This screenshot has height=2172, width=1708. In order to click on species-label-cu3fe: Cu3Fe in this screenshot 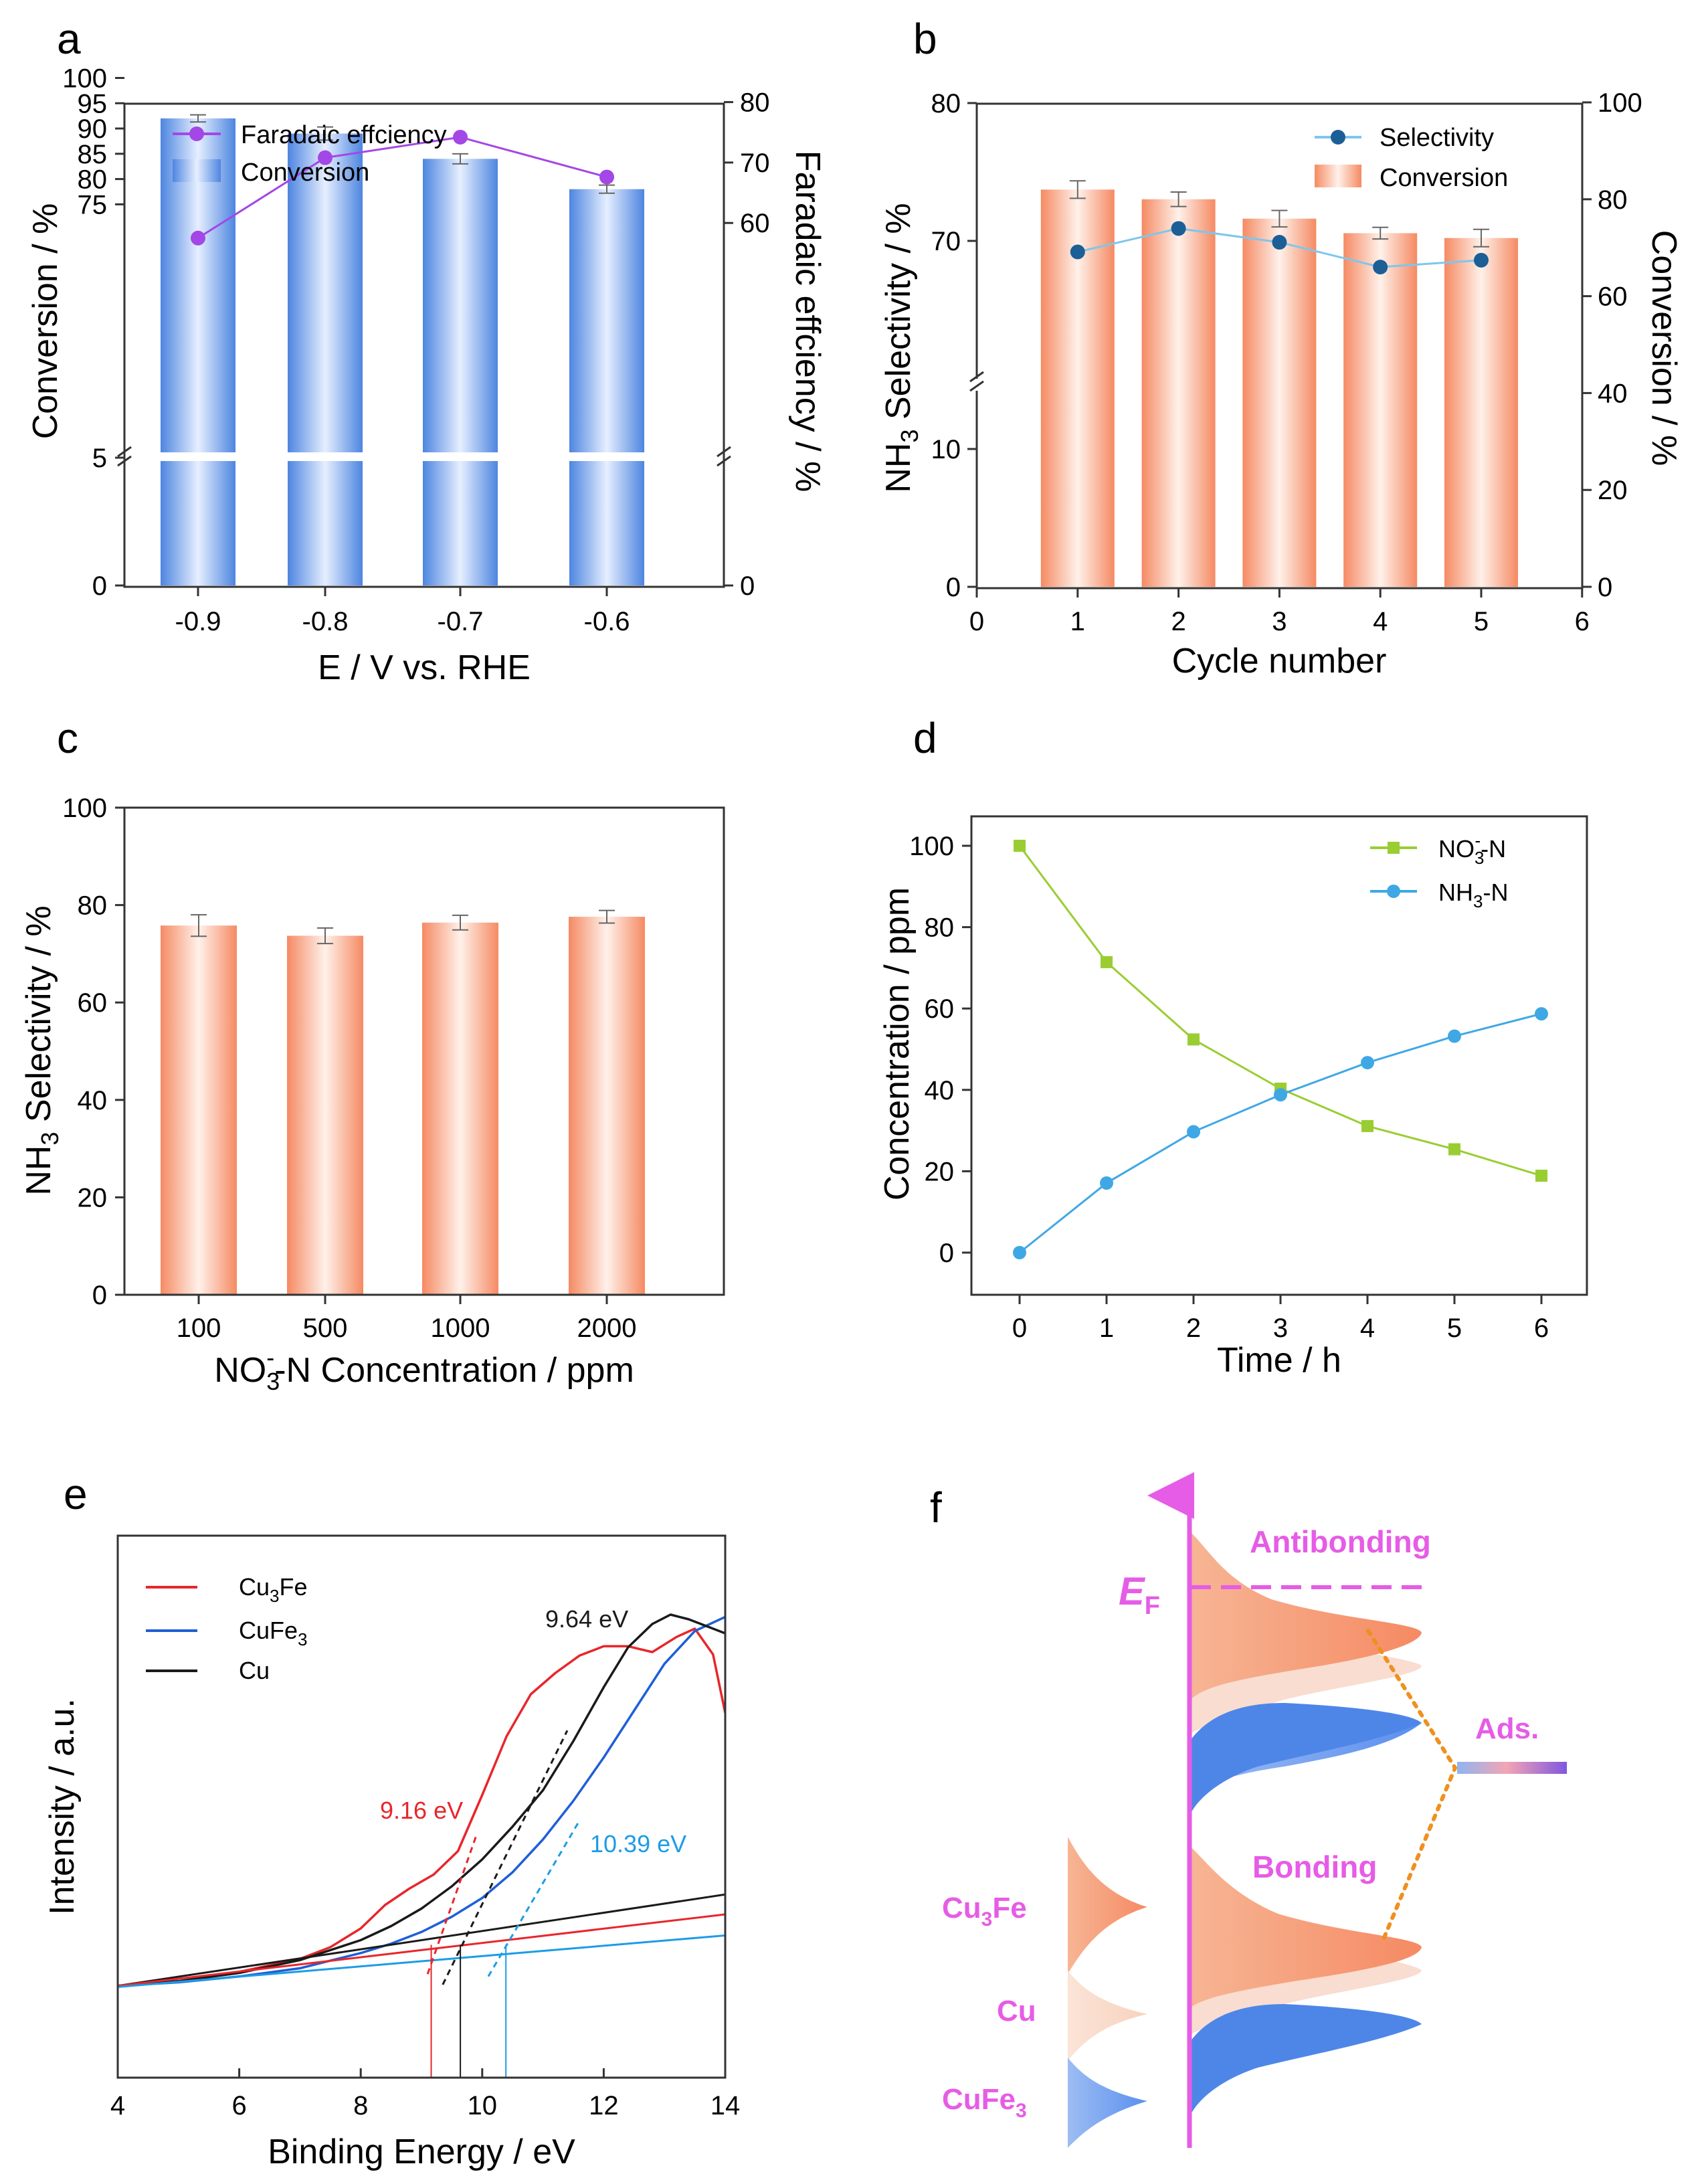, I will do `click(984, 1911)`.